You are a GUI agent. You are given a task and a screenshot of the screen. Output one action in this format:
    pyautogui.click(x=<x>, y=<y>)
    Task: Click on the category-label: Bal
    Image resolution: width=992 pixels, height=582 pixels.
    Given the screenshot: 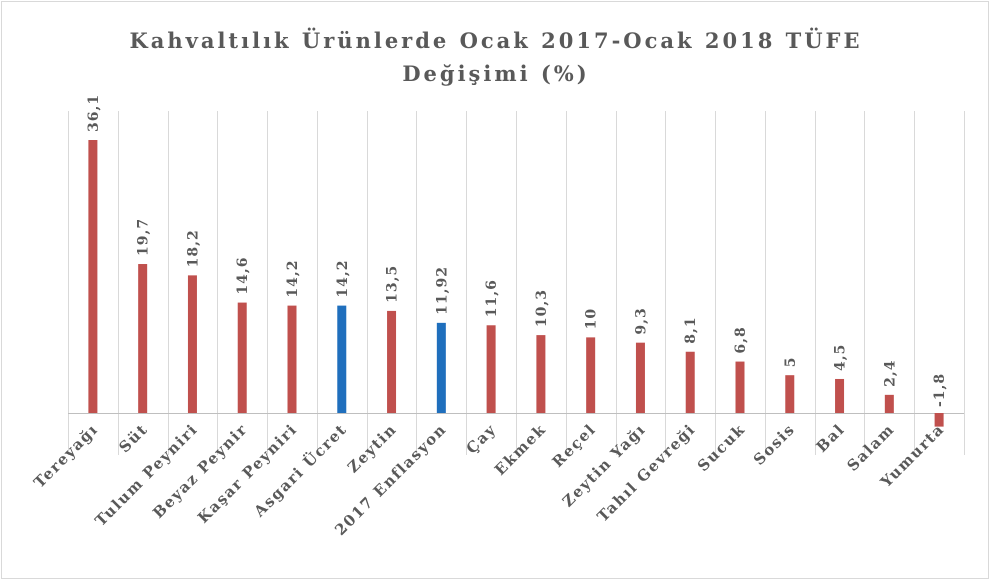 What is the action you would take?
    pyautogui.click(x=831, y=438)
    